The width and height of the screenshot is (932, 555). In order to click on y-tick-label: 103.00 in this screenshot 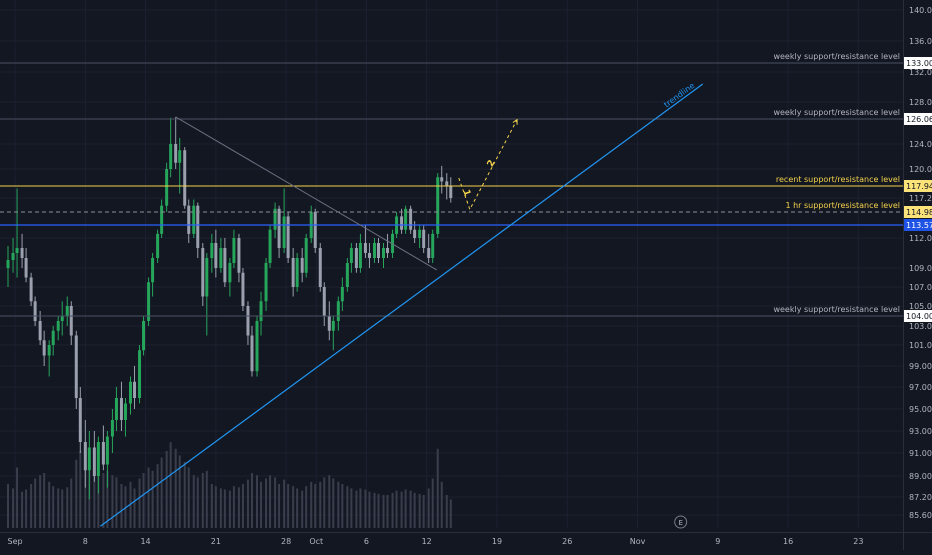, I will do `click(920, 326)`.